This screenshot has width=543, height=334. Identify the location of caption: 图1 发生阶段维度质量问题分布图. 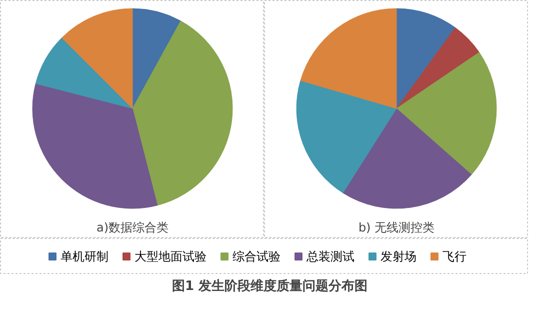
(270, 286).